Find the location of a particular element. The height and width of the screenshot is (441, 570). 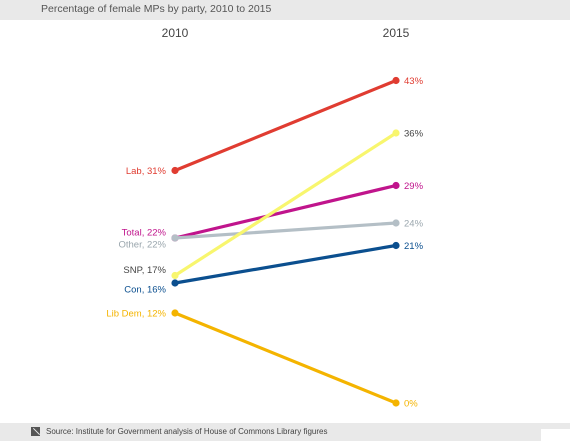

x-tick-2010: 2010 is located at coordinates (175, 33).